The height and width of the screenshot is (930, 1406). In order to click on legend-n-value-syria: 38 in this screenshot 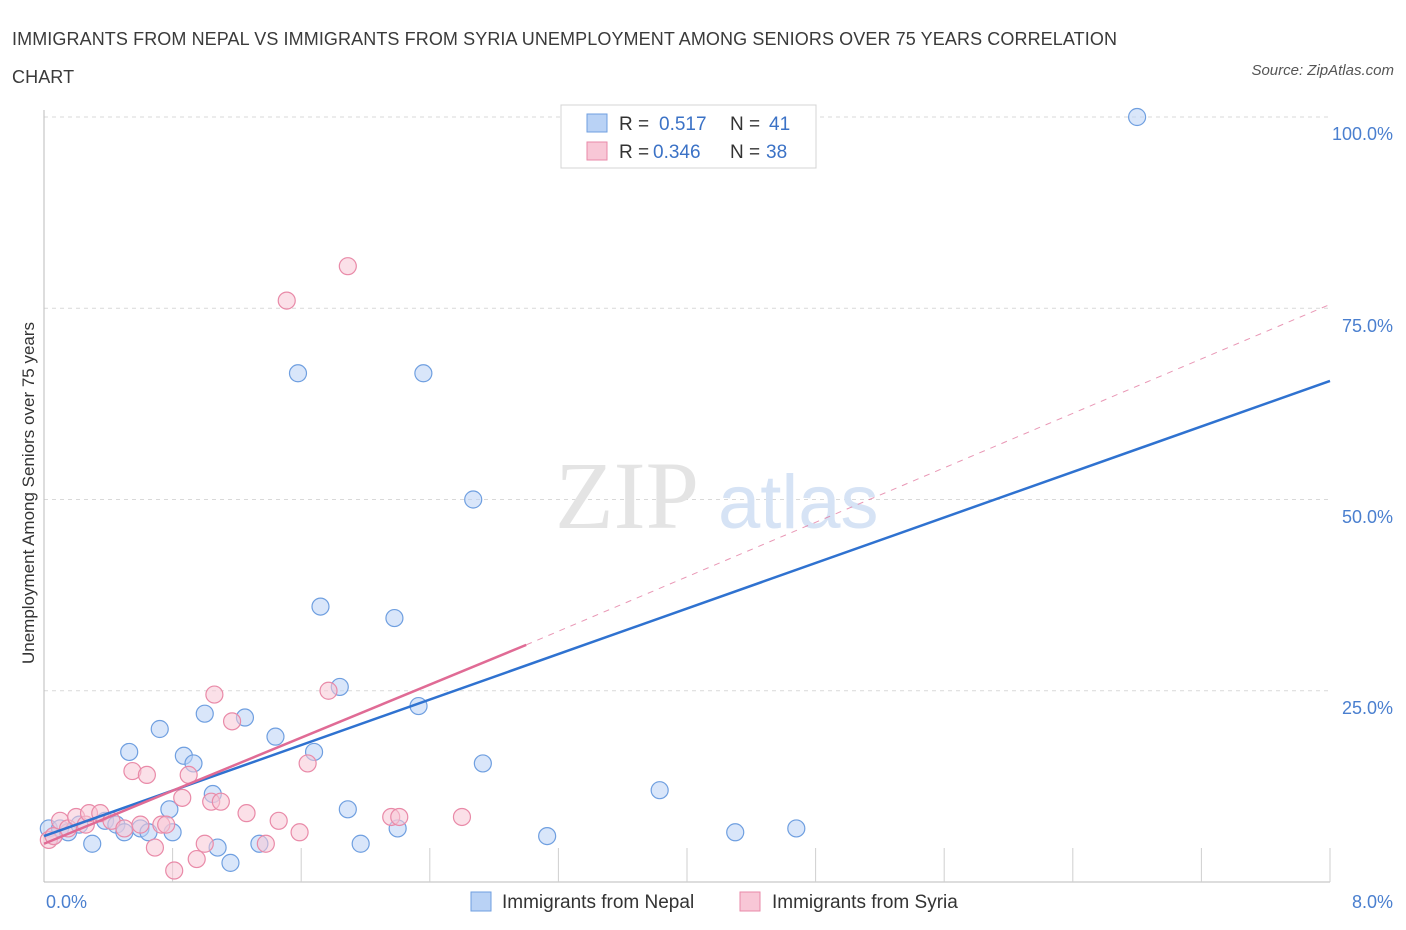, I will do `click(776, 152)`.